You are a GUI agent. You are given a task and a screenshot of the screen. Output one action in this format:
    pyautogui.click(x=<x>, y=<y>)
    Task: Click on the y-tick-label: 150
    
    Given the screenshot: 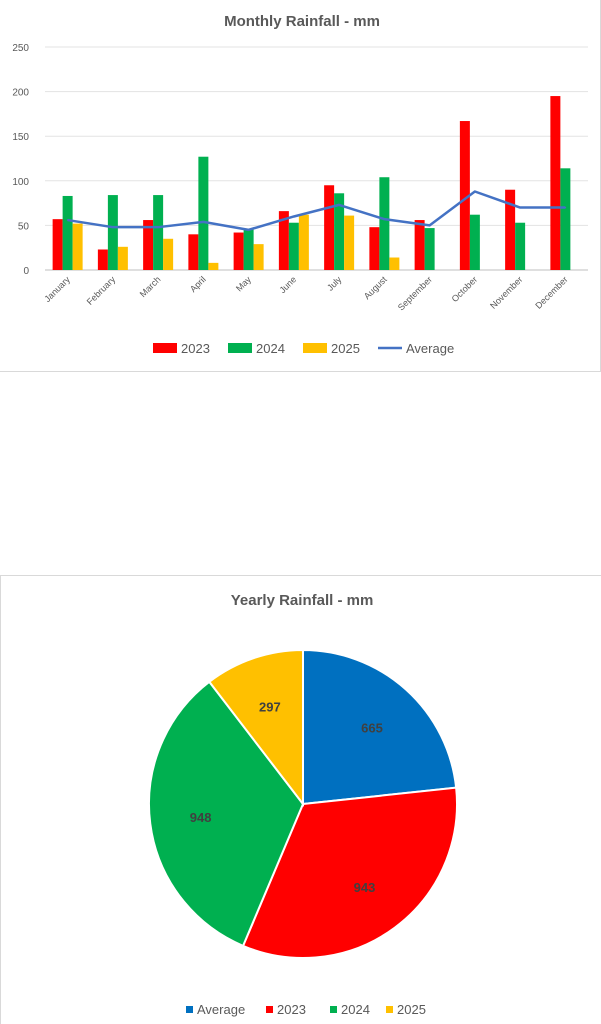 What is the action you would take?
    pyautogui.click(x=20, y=137)
    